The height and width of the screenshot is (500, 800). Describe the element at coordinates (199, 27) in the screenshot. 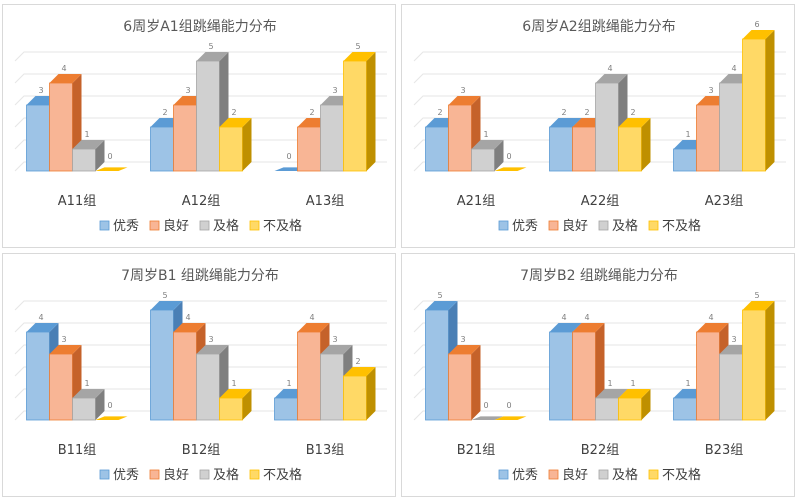

I see `chart-title: 6周岁A1组跳绳能力分布` at that location.